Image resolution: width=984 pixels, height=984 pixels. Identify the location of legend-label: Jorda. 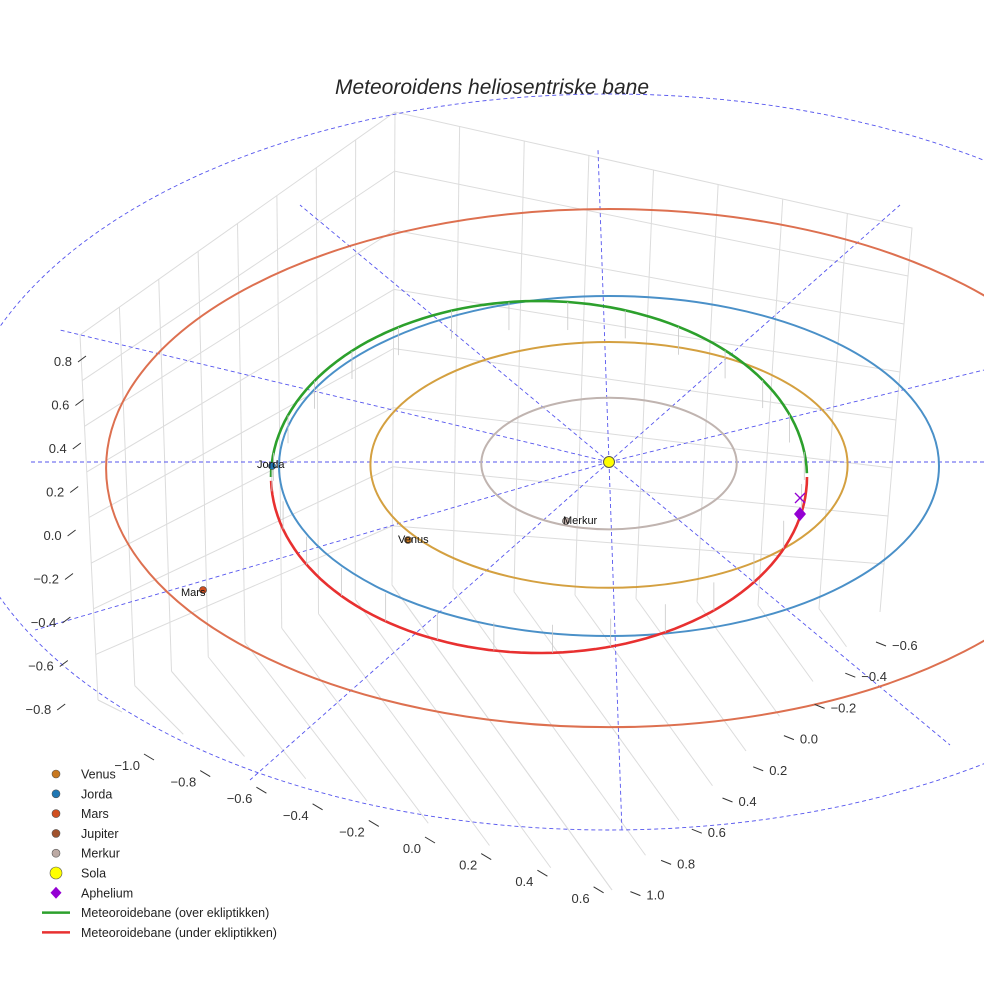
(96, 794).